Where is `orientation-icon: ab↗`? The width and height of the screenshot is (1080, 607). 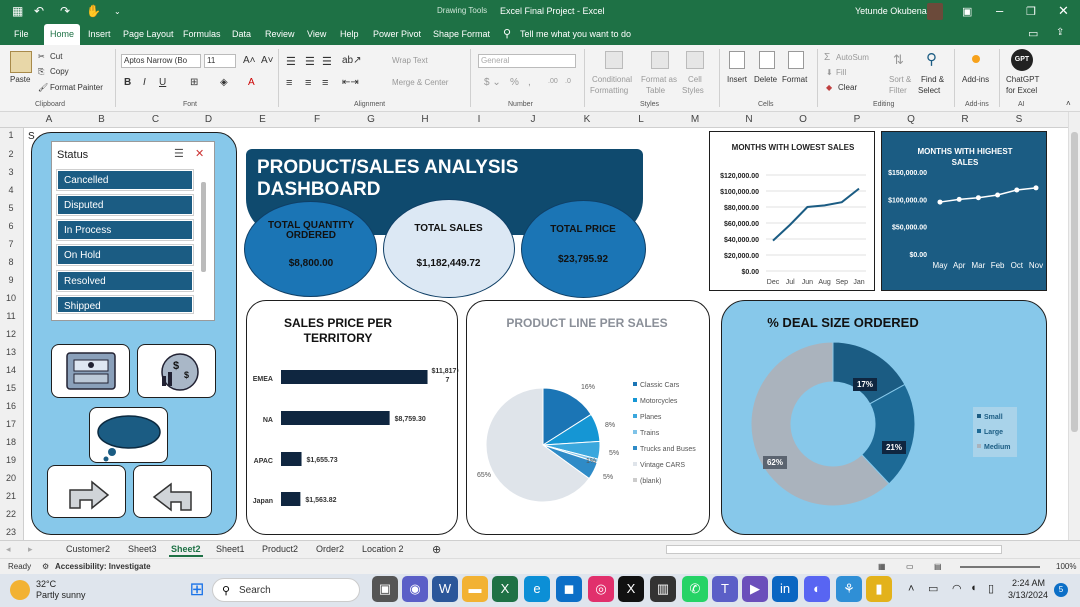 orientation-icon: ab↗ is located at coordinates (352, 60).